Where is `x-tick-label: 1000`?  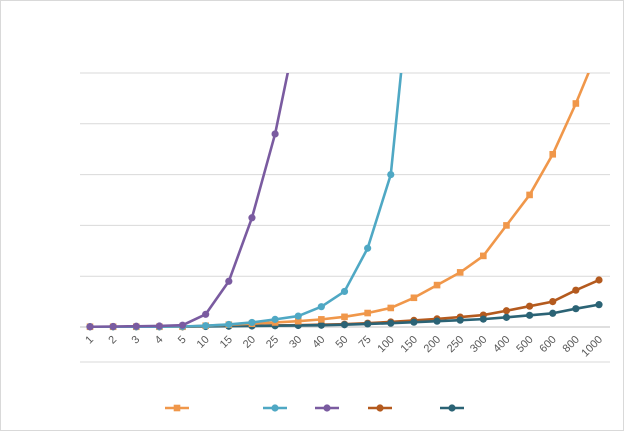 x-tick-label: 1000 is located at coordinates (592, 347).